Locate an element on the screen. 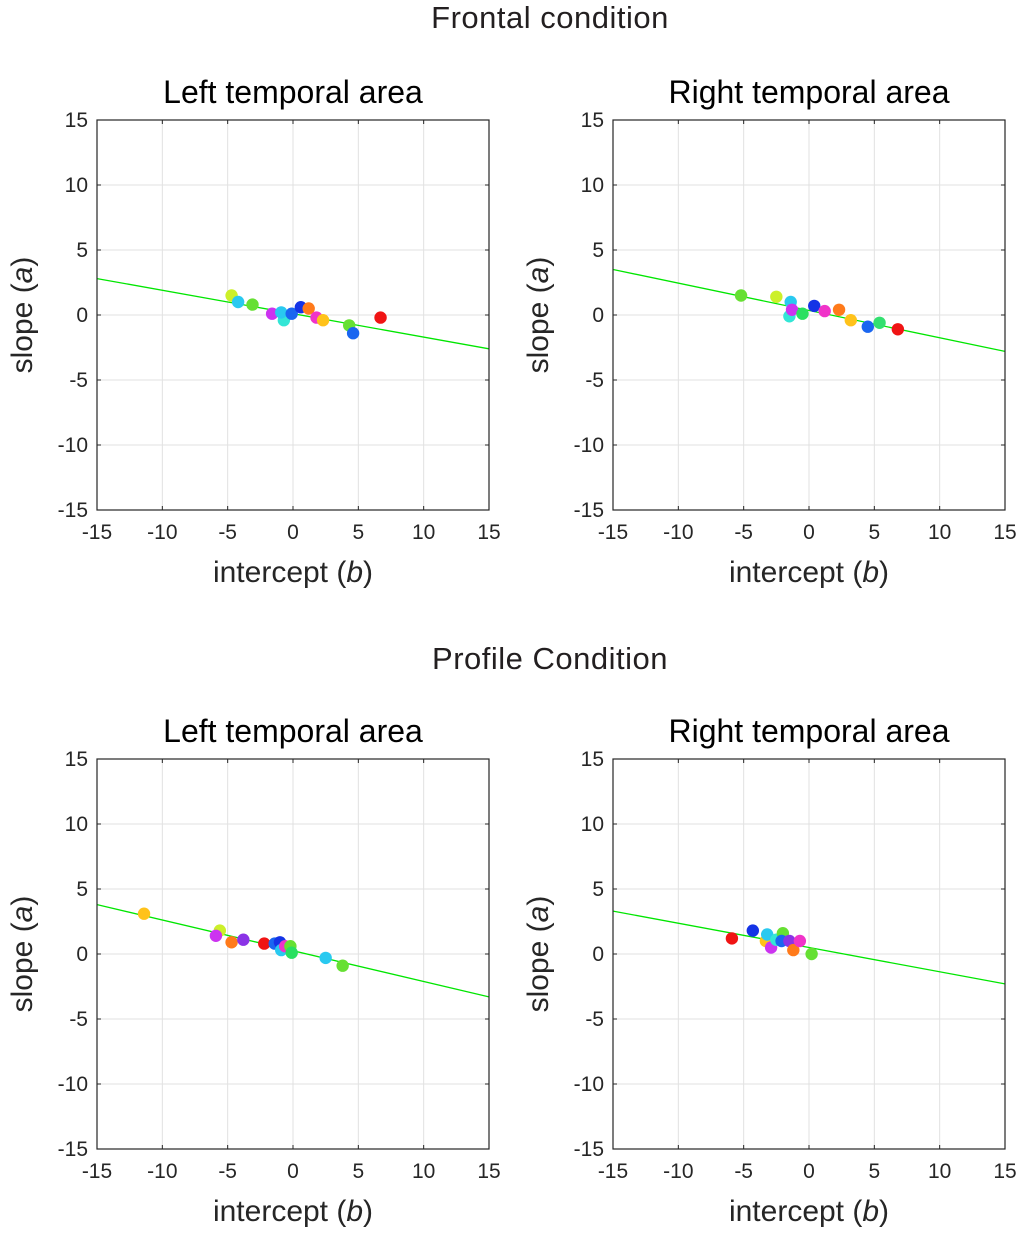  section-title-frontal: Frontal condition is located at coordinates (550, 17).